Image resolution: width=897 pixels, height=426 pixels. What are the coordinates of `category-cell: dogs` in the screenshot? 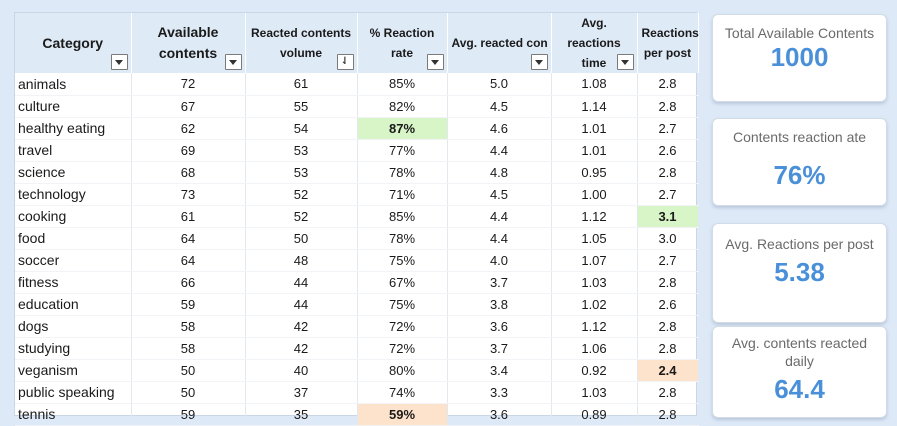 It's located at (73, 326).